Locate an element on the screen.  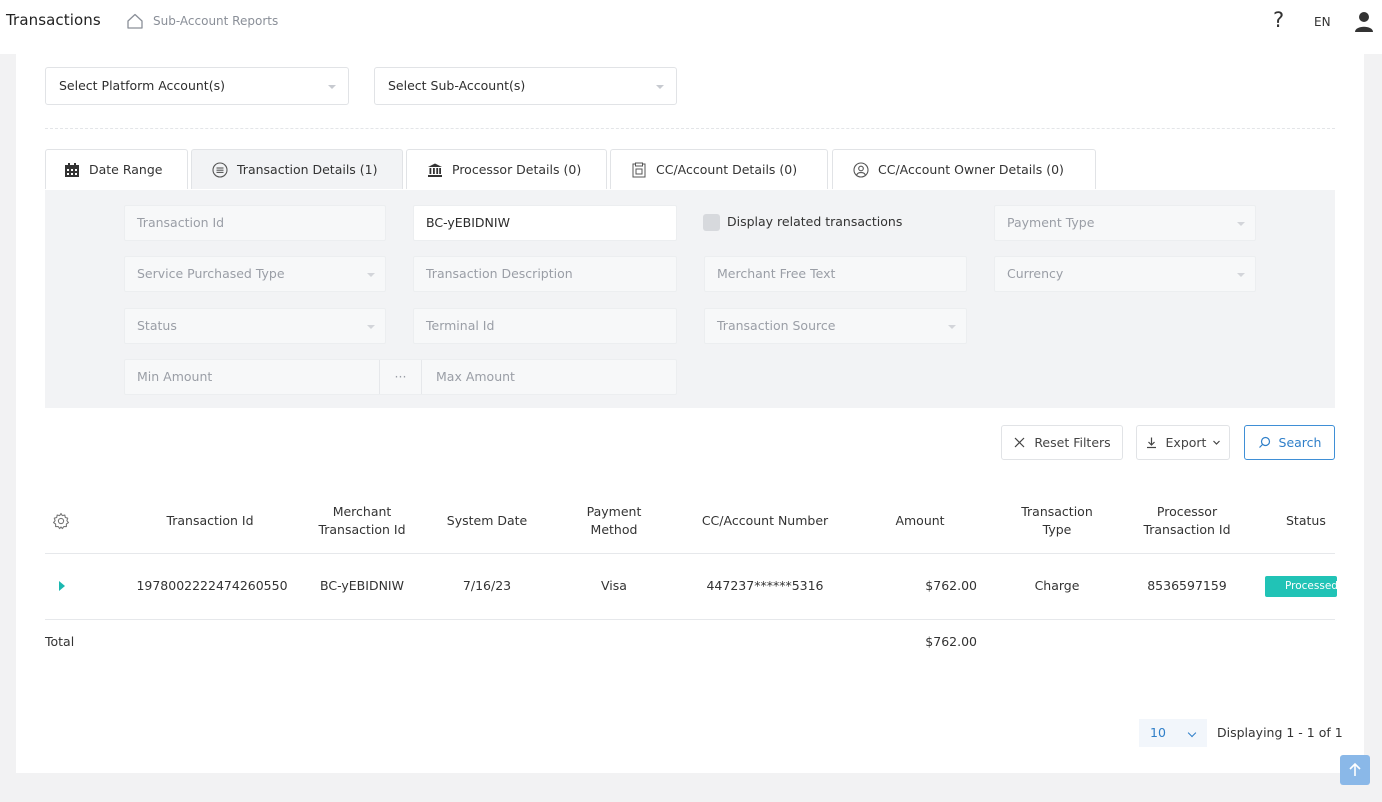
cell-amount: $762.00 is located at coordinates (951, 585).